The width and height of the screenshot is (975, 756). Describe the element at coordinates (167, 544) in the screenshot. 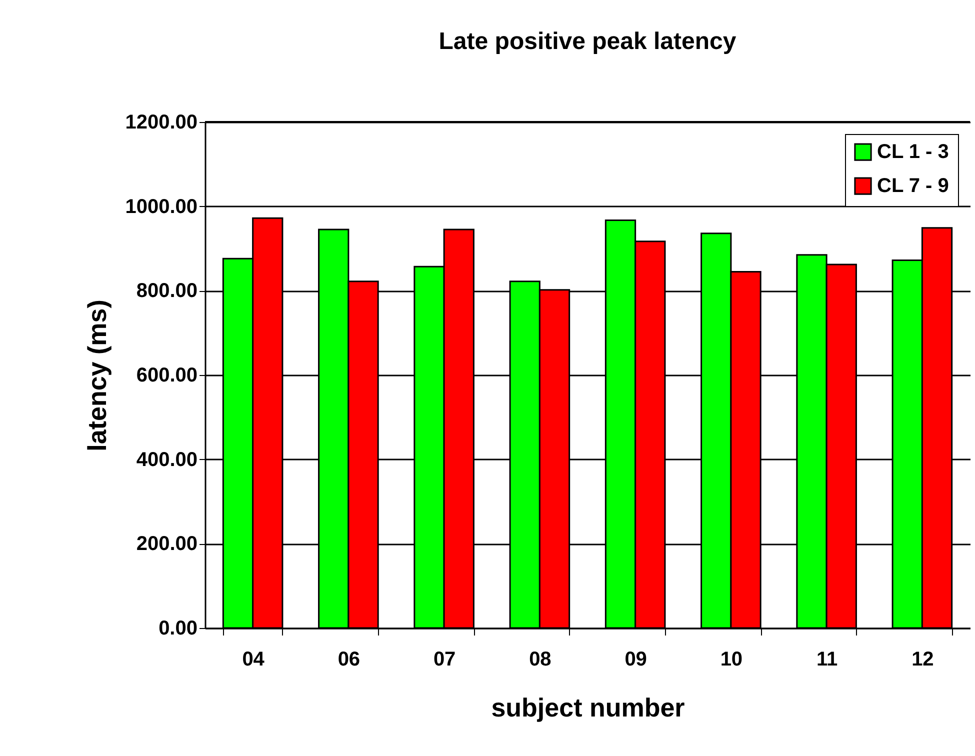

I see `y-tick-label: 200.00` at that location.